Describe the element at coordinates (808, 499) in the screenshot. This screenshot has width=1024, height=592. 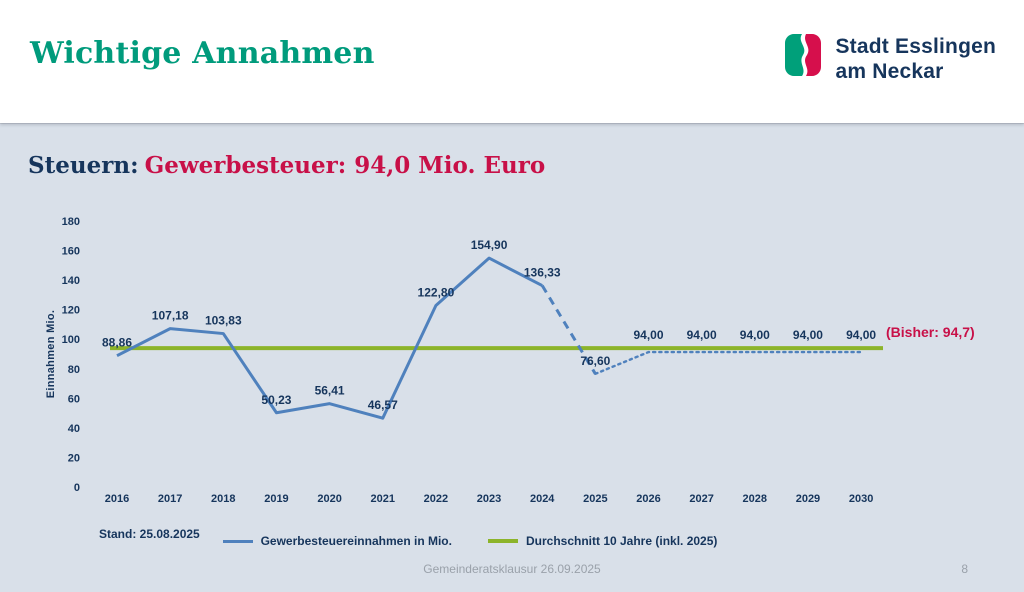
I see `svg-text: 2029` at that location.